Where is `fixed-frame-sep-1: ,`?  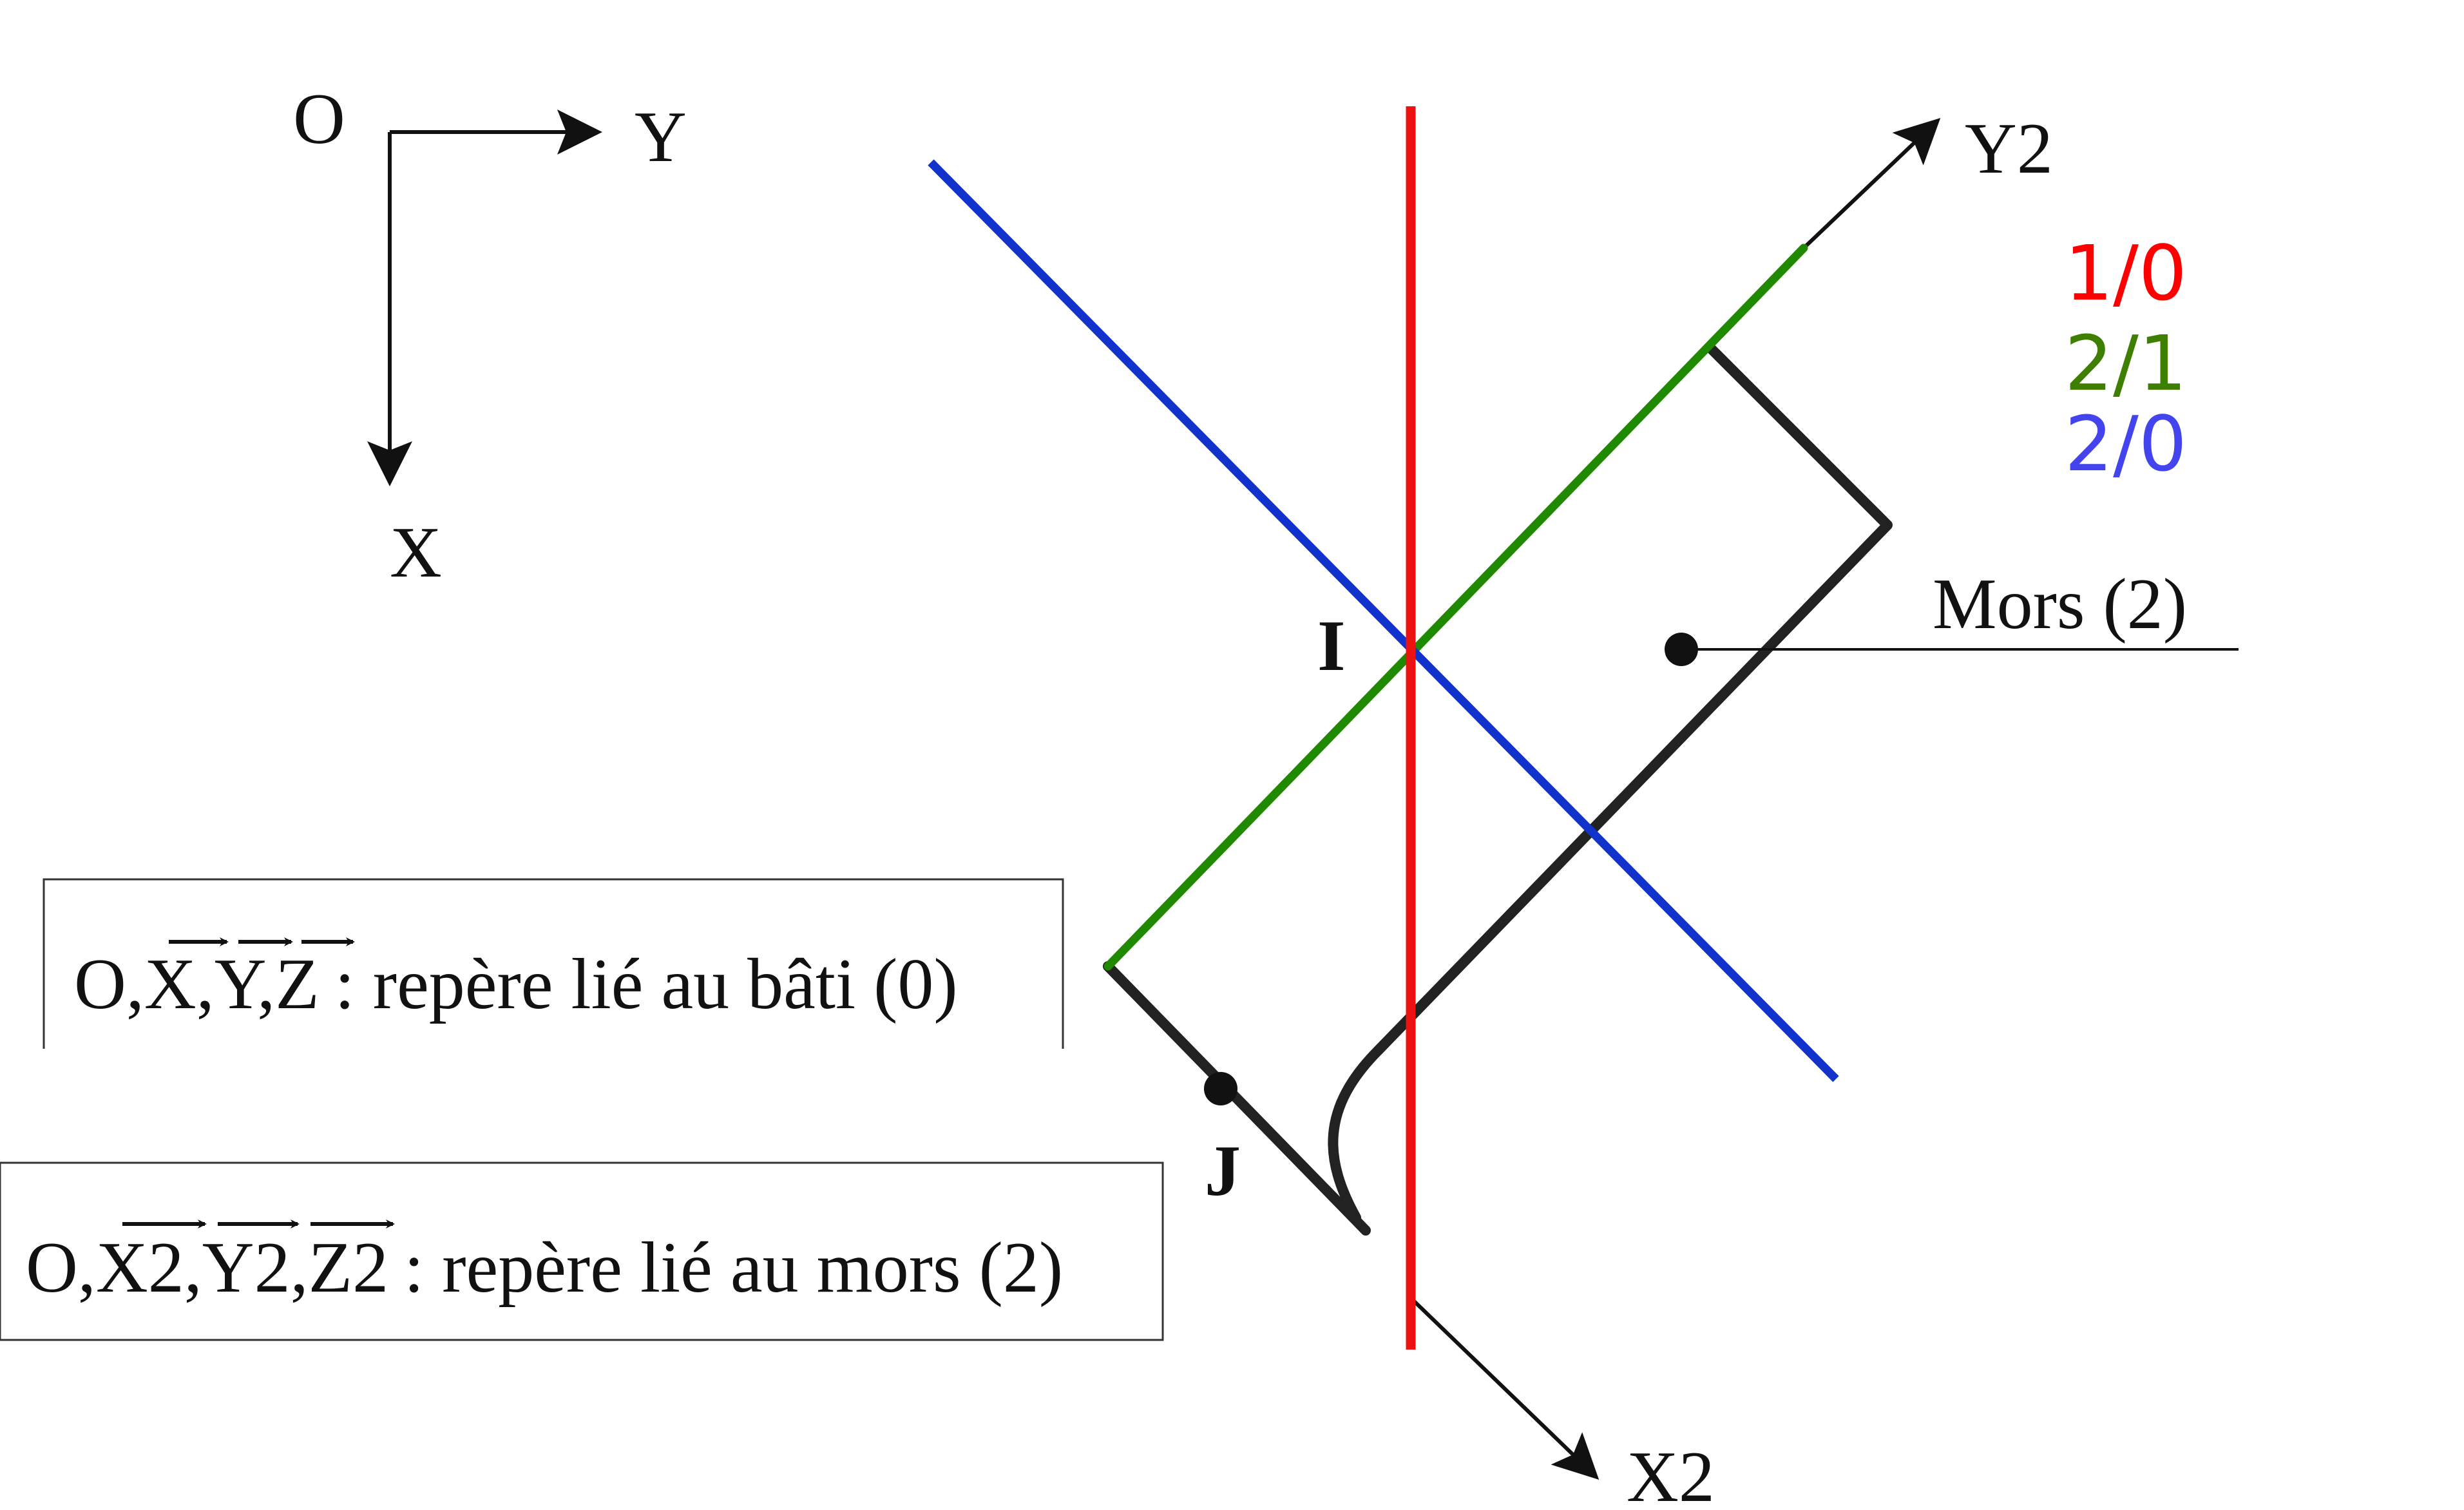
fixed-frame-sep-1: , is located at coordinates (205, 984).